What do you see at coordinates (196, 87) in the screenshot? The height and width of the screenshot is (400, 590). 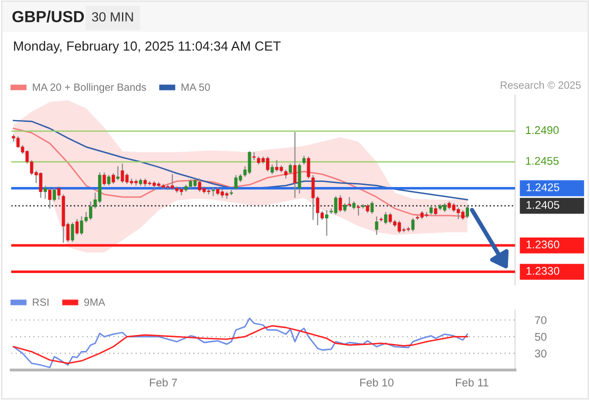 I see `legend-label: MA 50` at bounding box center [196, 87].